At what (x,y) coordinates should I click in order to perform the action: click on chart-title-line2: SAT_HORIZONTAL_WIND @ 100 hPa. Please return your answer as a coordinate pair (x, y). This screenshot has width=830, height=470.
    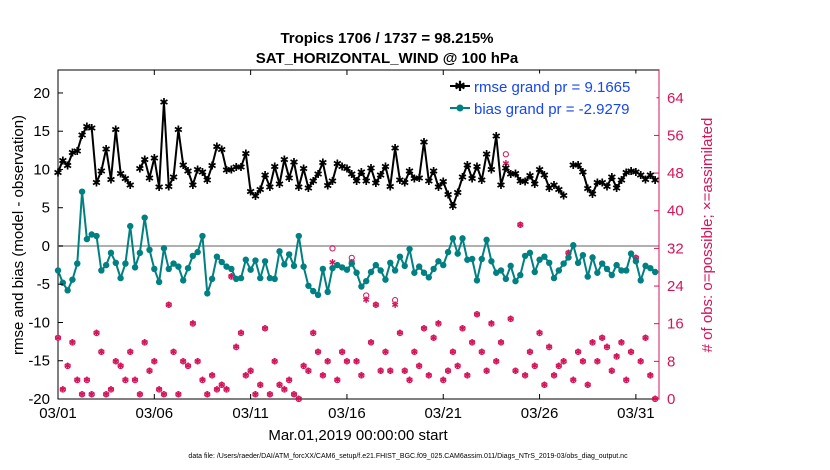
    Looking at the image, I should click on (387, 58).